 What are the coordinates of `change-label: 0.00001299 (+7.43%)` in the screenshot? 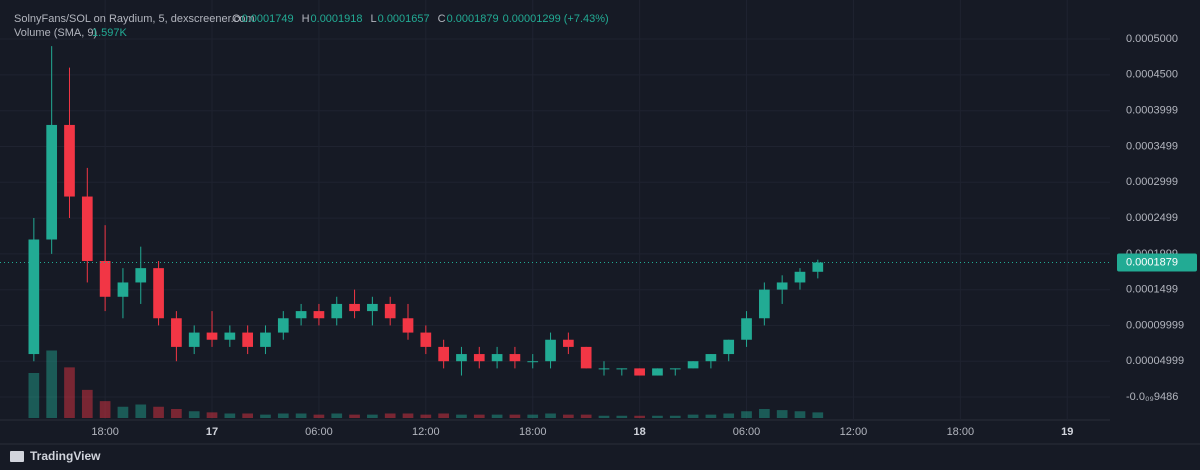 It's located at (556, 19).